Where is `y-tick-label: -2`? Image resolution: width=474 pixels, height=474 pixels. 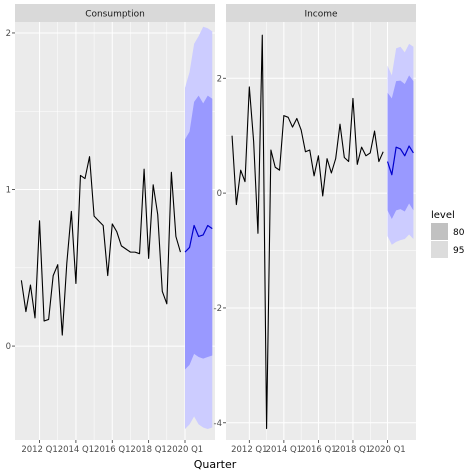 y-tick-label: -2 is located at coordinates (218, 309).